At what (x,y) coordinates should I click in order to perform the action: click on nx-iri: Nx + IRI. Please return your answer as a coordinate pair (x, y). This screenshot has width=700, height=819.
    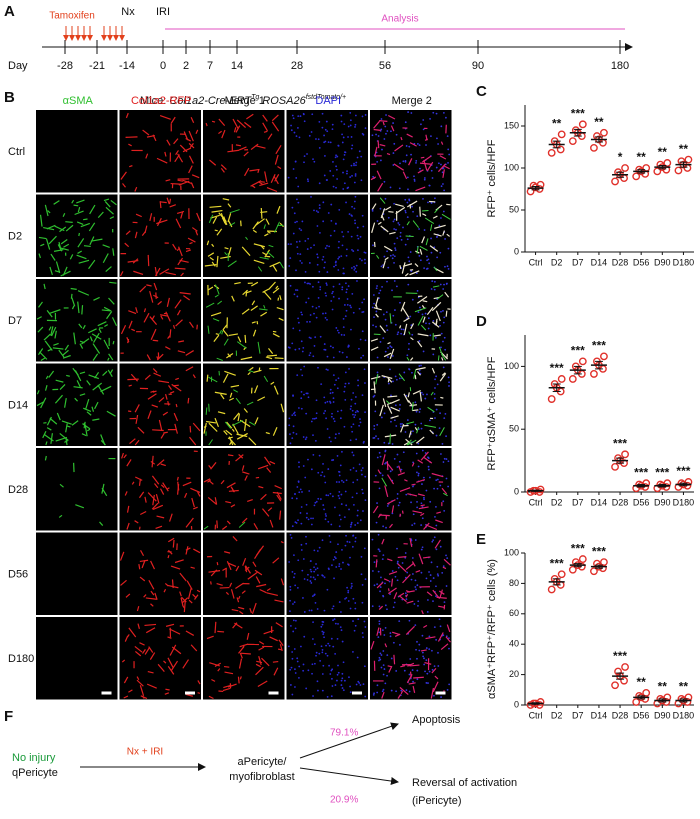
    Looking at the image, I should click on (145, 752).